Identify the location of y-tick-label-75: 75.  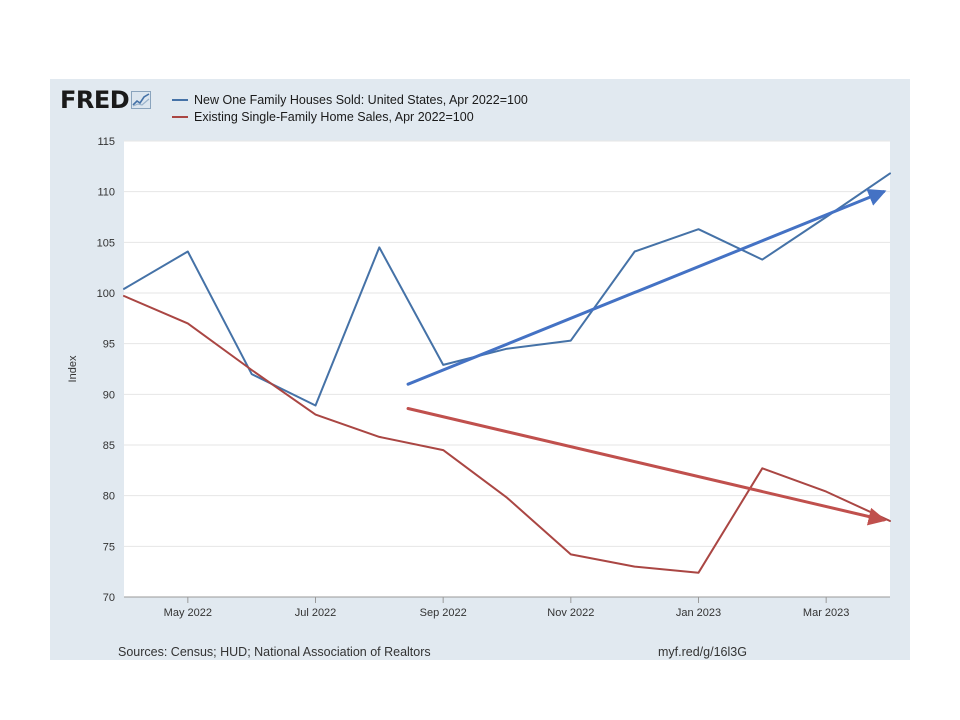
(109, 547).